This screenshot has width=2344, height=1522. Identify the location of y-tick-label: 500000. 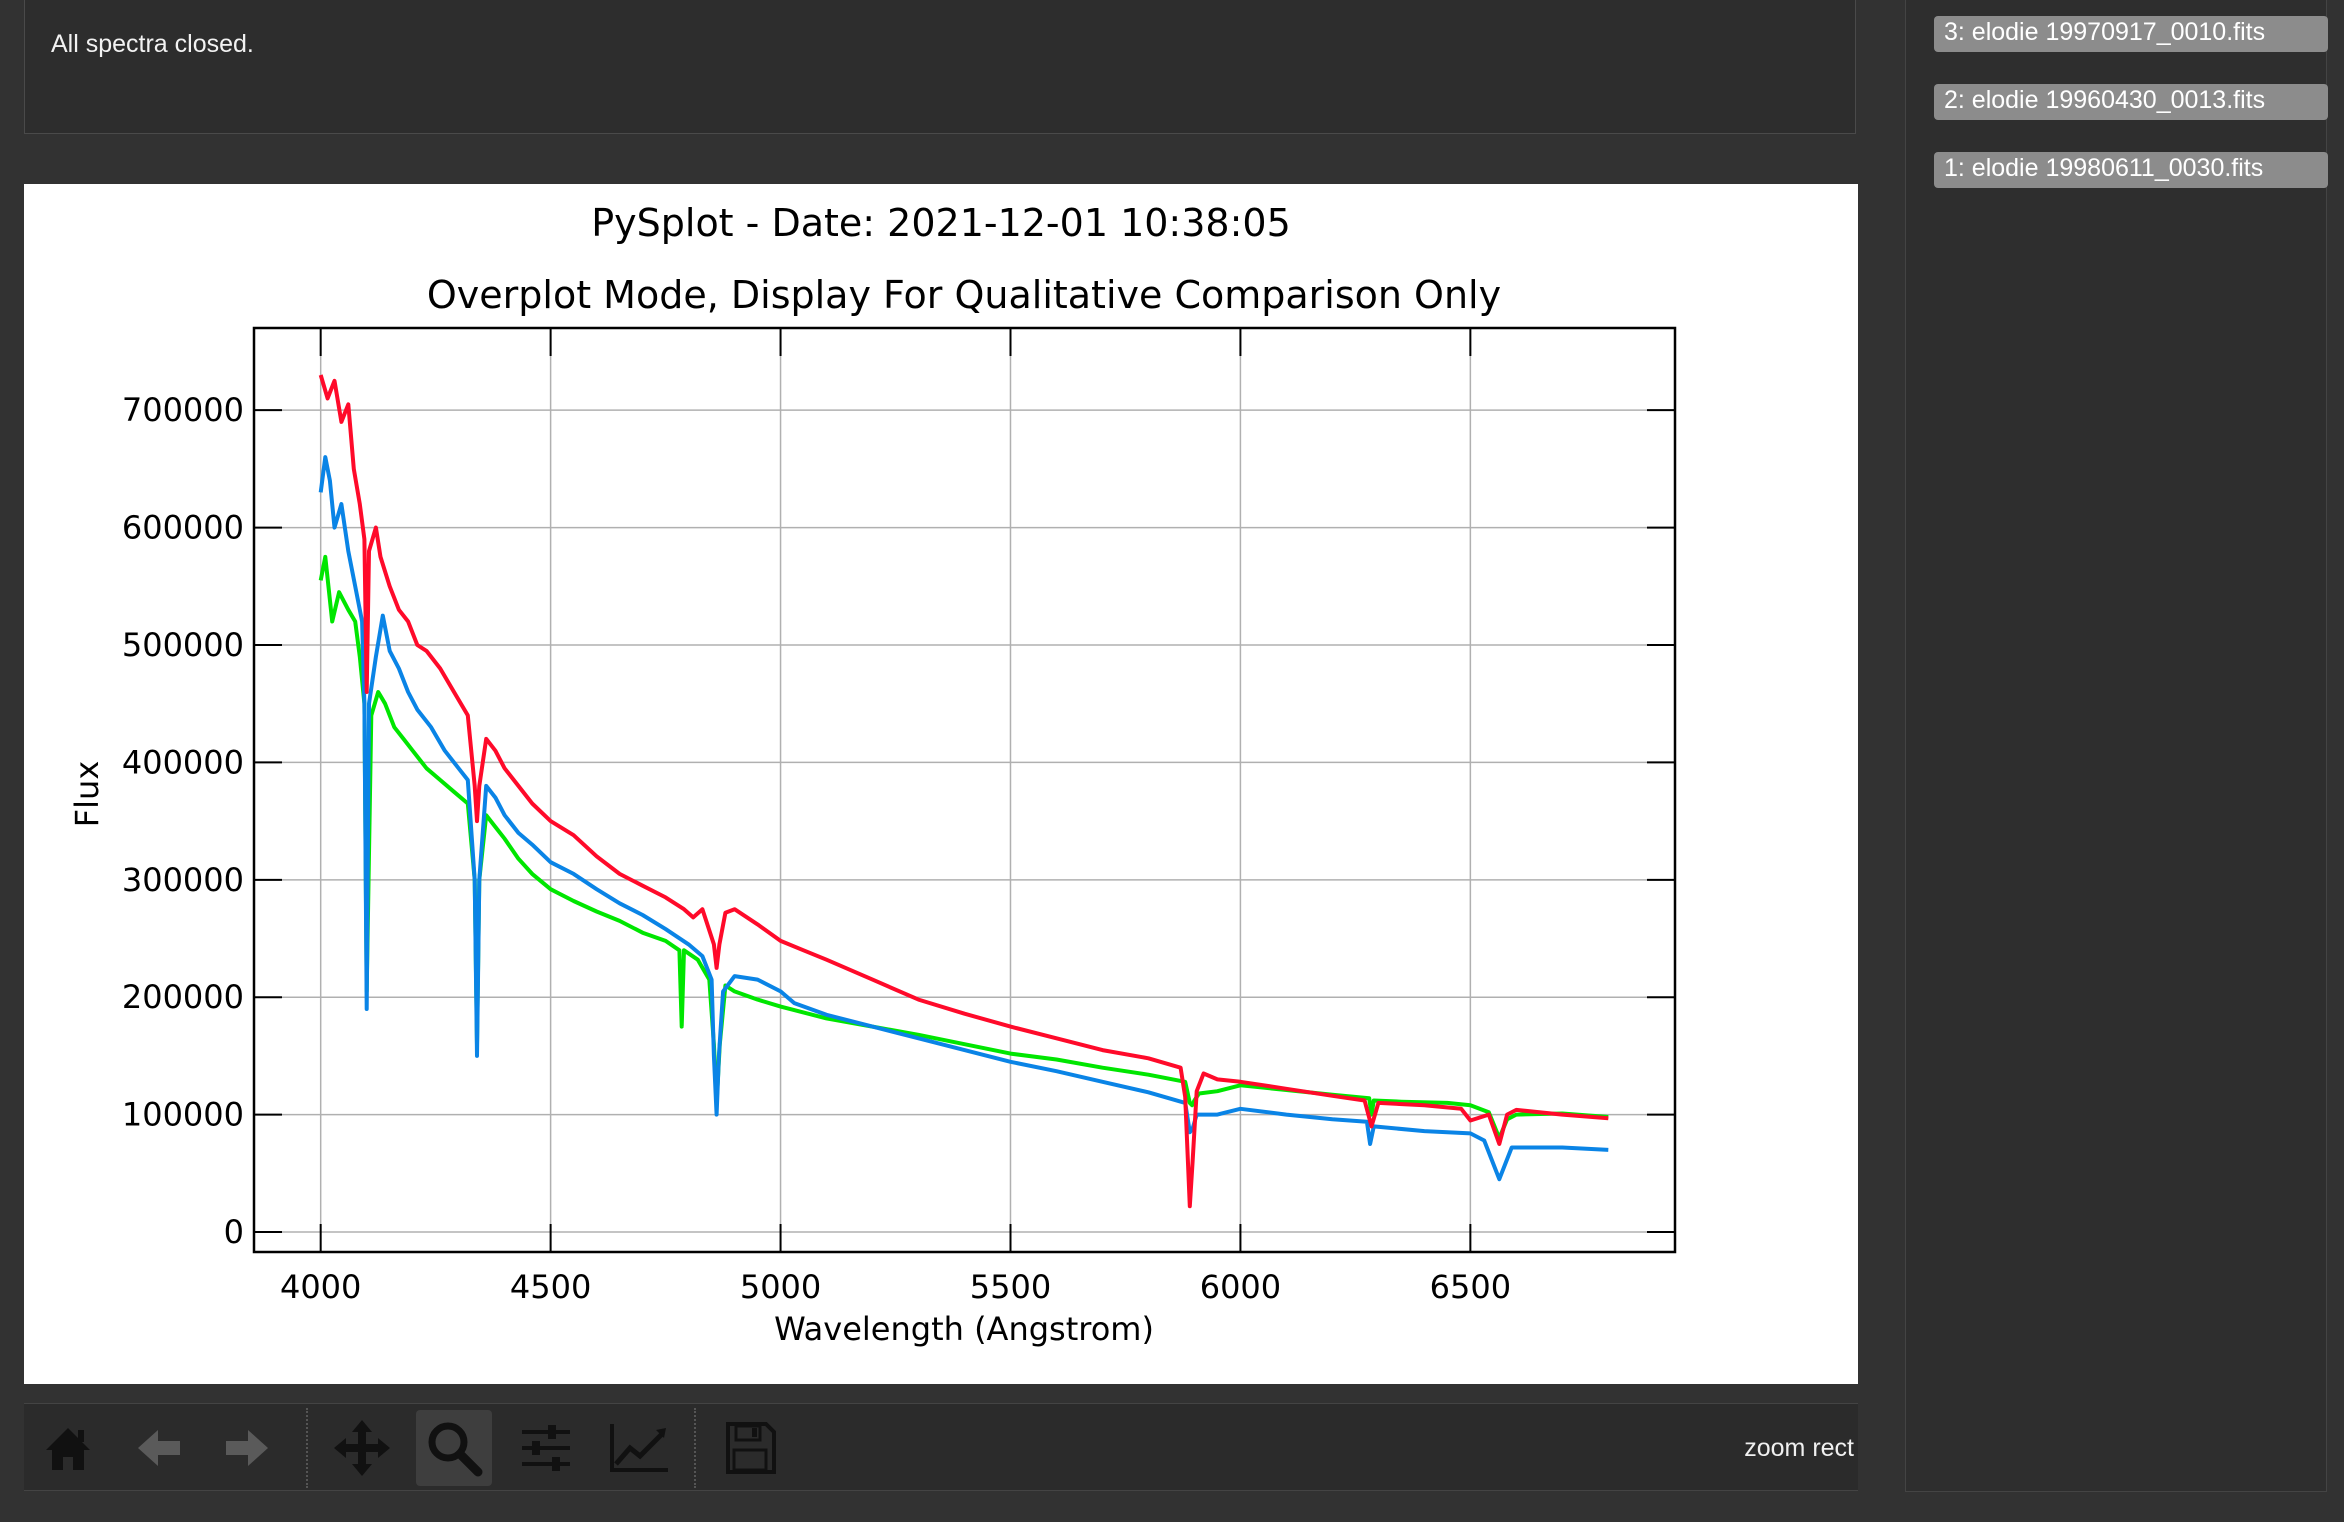
(183, 645).